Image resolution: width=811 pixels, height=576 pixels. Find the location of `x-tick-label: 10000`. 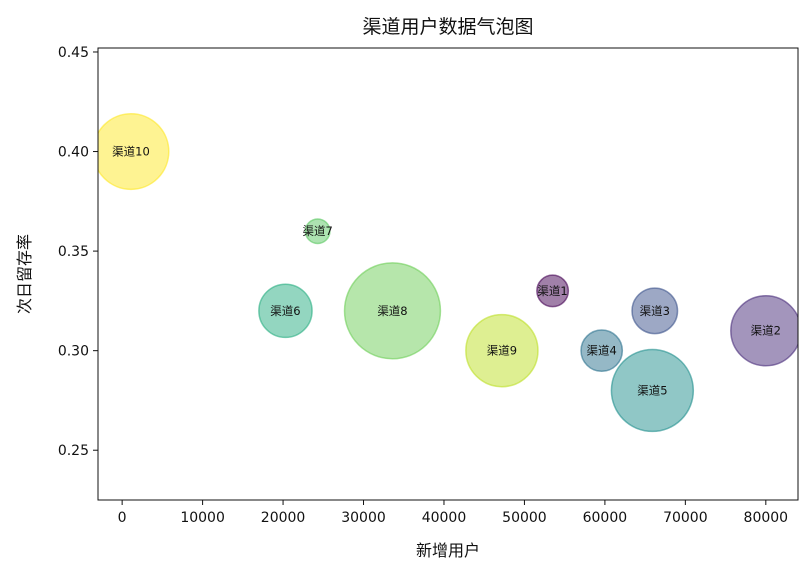

x-tick-label: 10000 is located at coordinates (202, 518).